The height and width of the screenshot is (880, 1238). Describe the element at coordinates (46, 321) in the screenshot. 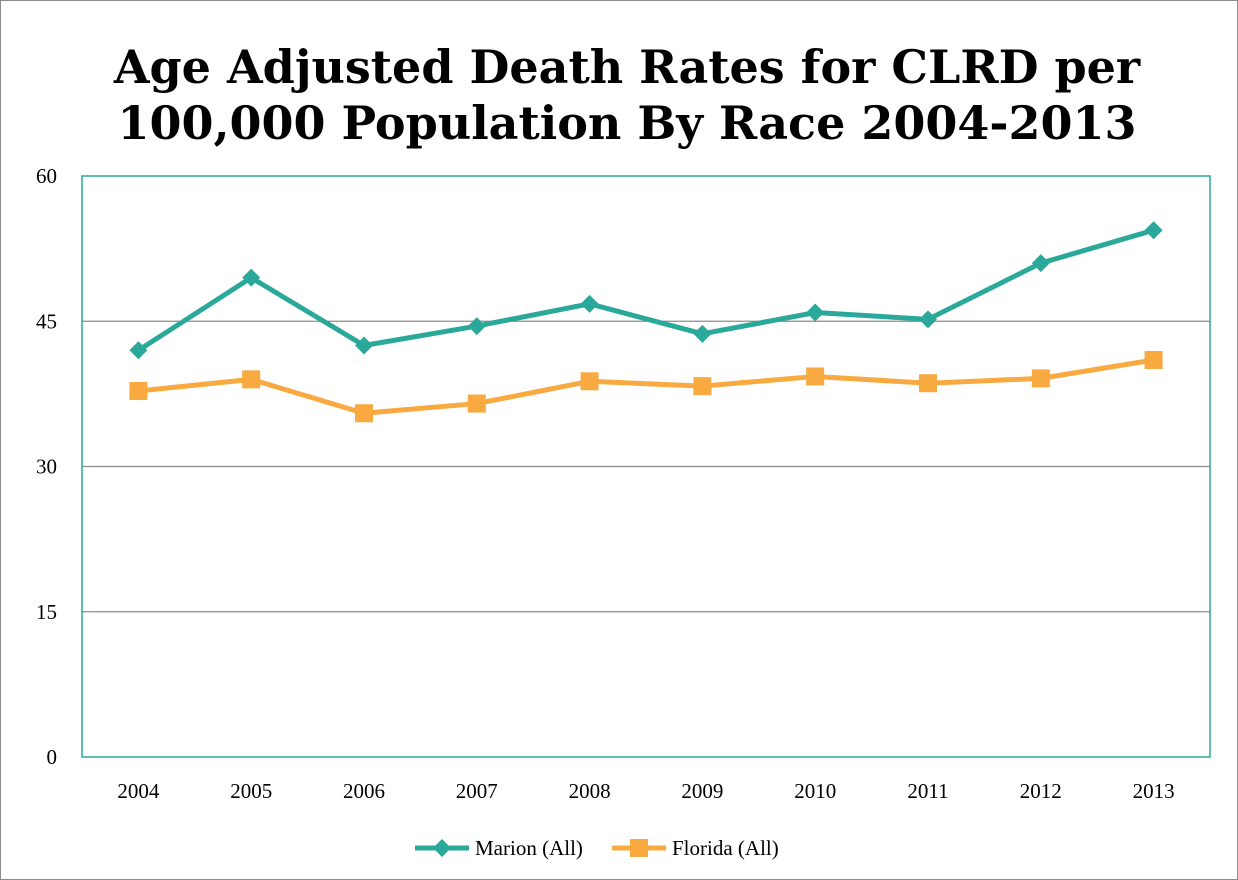

I see `y-tick-label-45: 45` at that location.